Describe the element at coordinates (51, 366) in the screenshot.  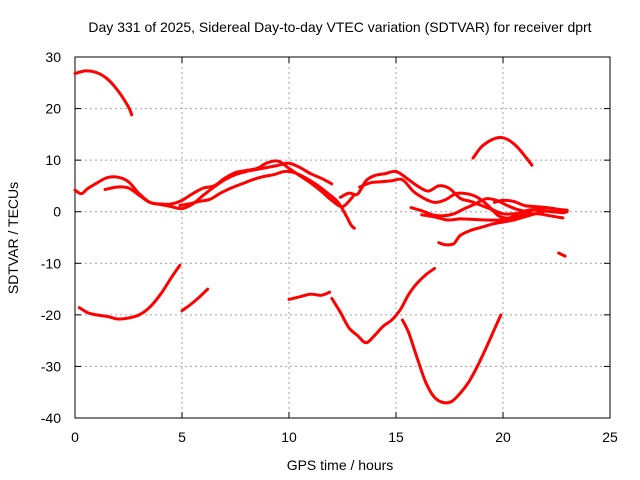
I see `y-tick-label: -30` at that location.